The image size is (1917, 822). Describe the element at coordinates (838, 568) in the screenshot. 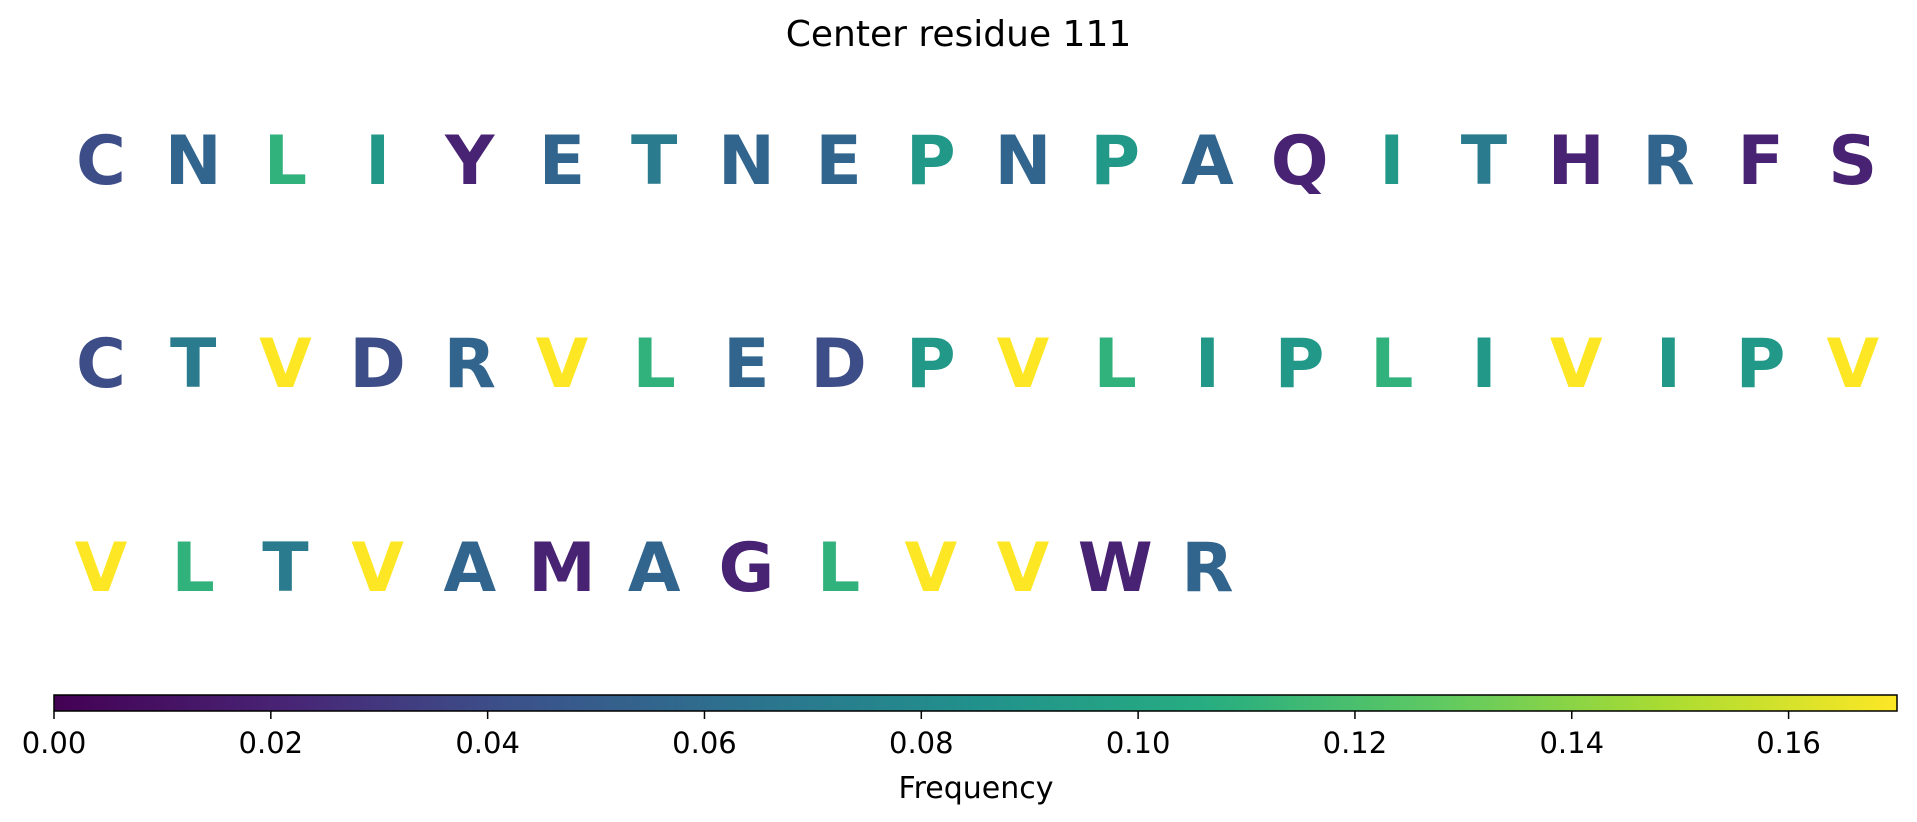

I see `residue-3-9: L` at that location.